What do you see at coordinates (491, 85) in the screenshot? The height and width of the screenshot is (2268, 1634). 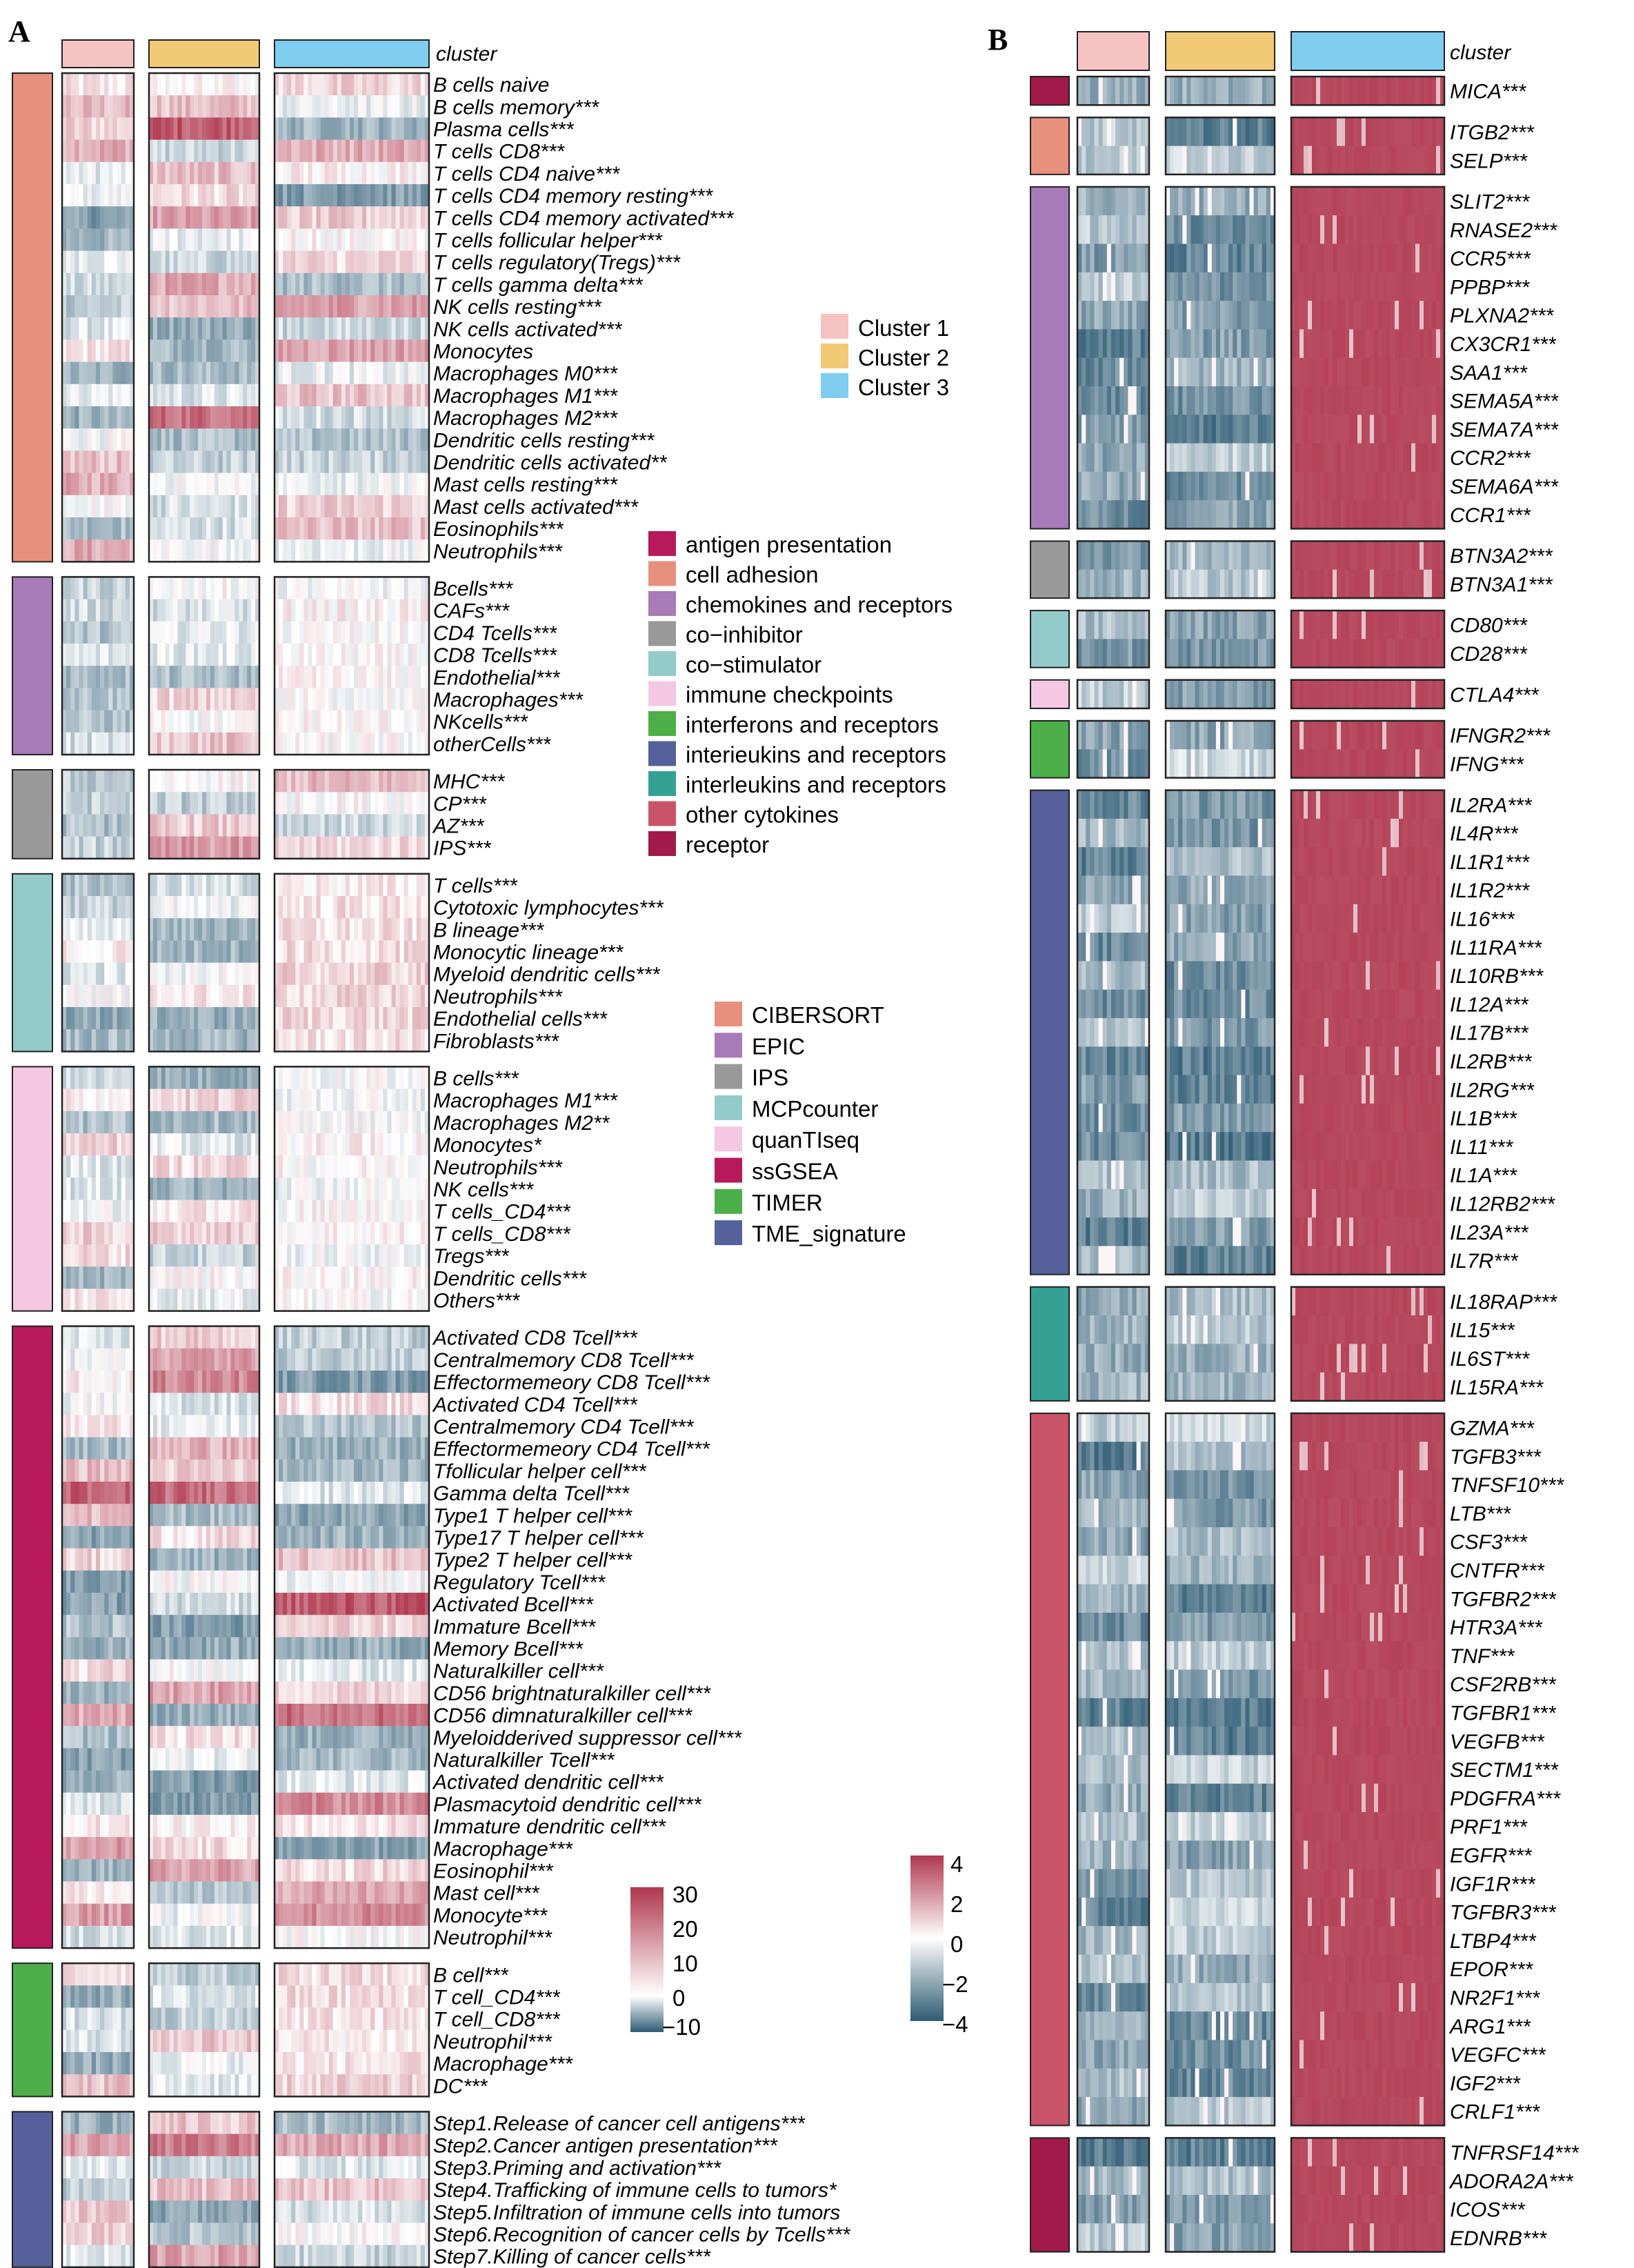 I see `heatA-cibersort-0-row-label: B cells naive` at bounding box center [491, 85].